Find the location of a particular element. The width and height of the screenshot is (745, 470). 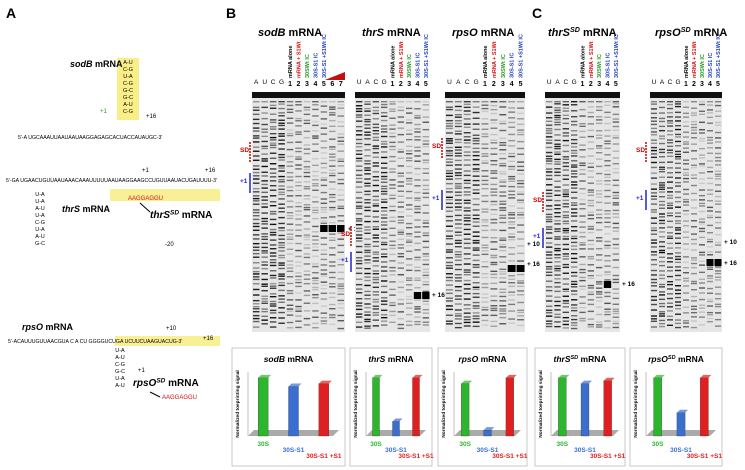

highlight is located at coordinates (128, 89).